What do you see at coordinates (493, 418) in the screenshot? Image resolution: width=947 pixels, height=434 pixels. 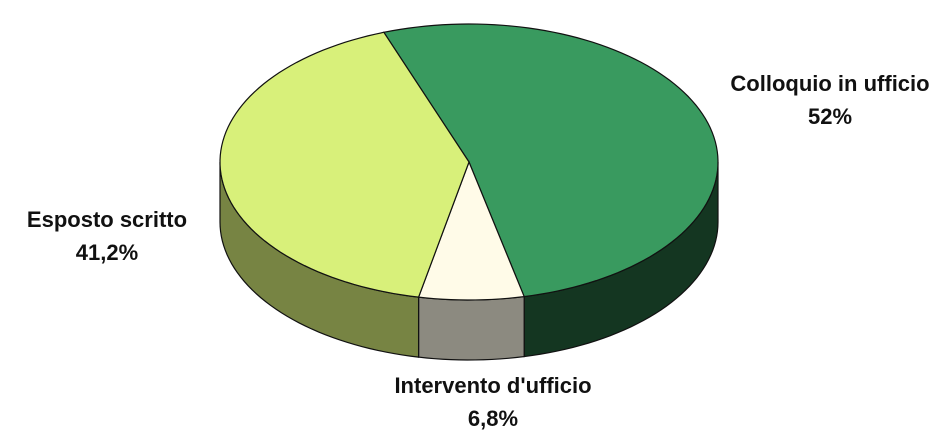 I see `slice-value-label: 6,8%` at bounding box center [493, 418].